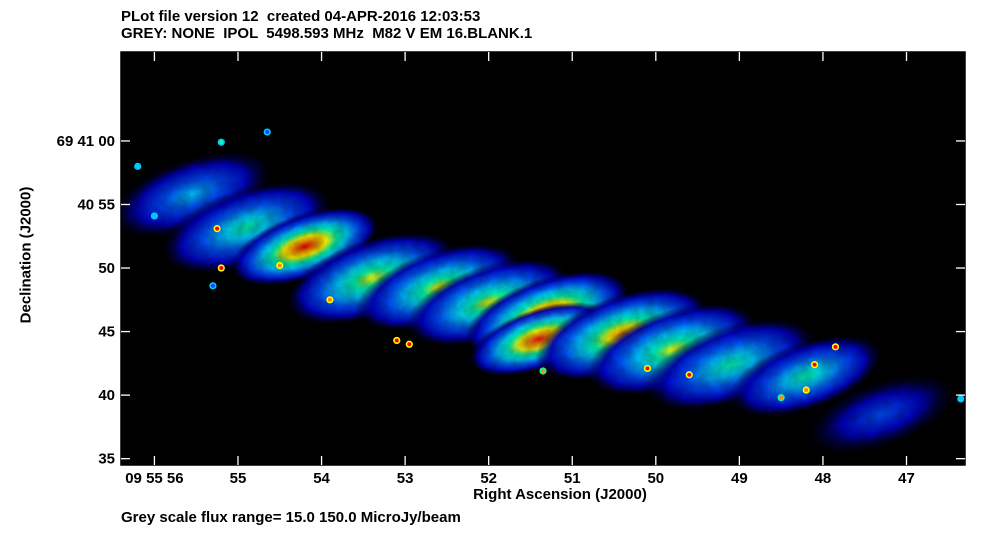  I want to click on x-axis-label: Right Ascension (J2000), so click(560, 494).